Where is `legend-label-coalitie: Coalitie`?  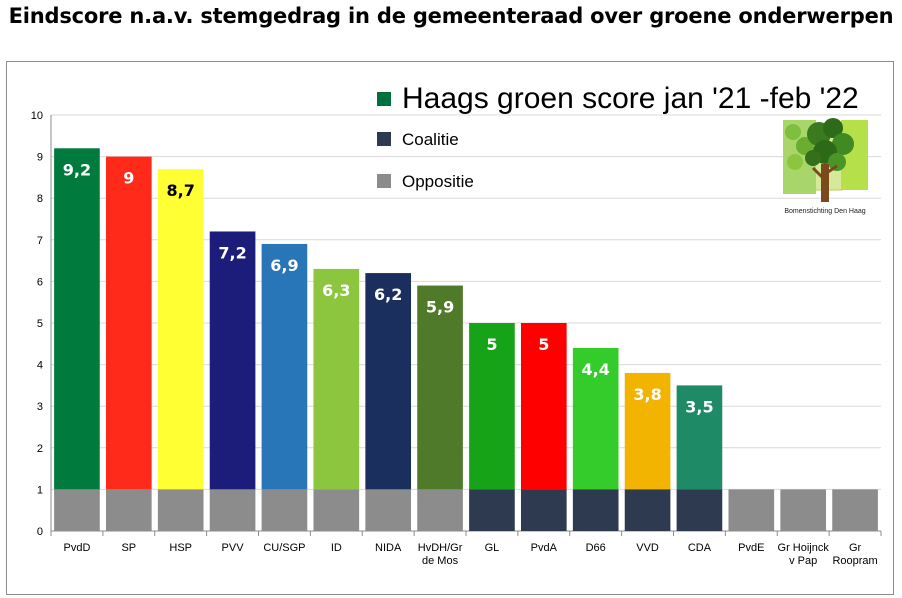 legend-label-coalitie: Coalitie is located at coordinates (430, 139).